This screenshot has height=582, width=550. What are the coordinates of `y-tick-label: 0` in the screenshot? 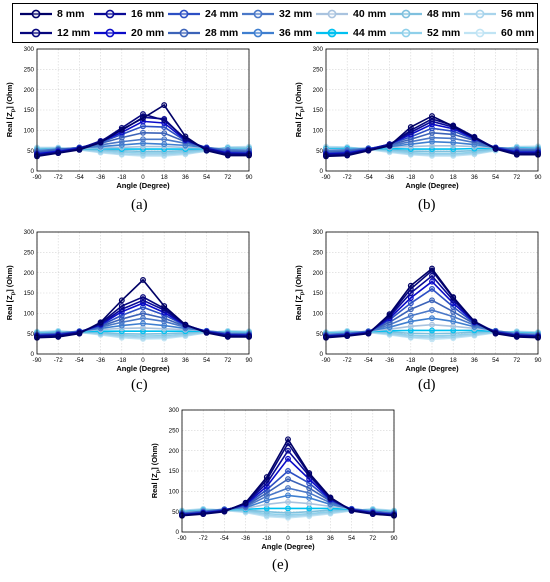 It's located at (33, 171).